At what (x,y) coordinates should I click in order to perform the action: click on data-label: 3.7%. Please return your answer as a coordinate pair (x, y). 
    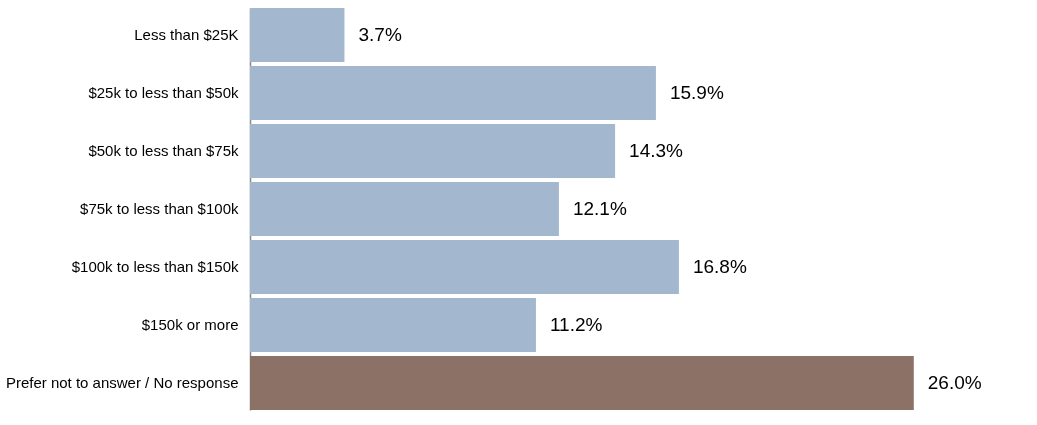
    Looking at the image, I should click on (380, 34).